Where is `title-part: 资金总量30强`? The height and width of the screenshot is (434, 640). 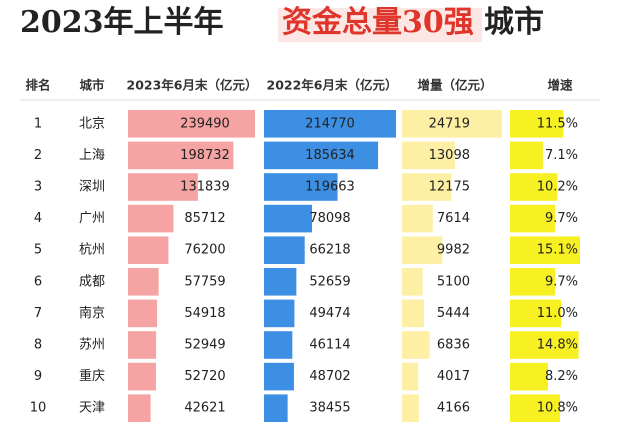 title-part: 资金总量30强 is located at coordinates (378, 22).